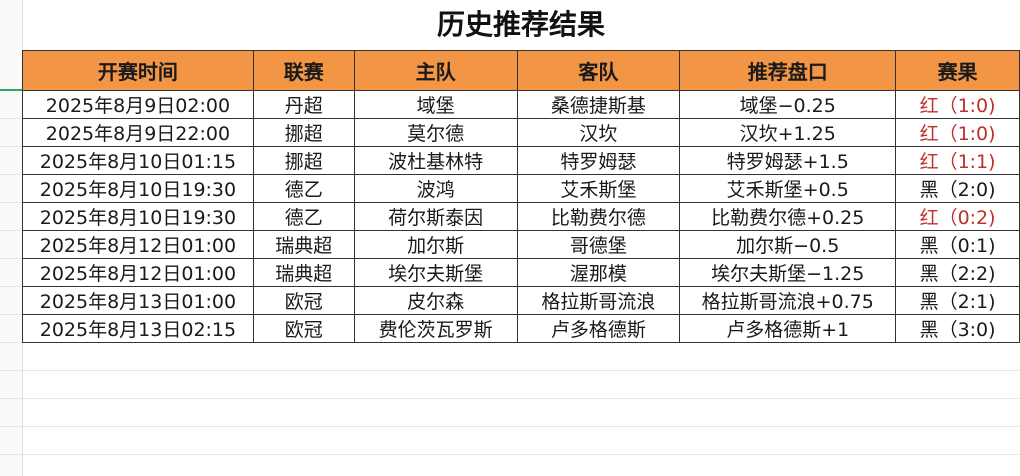  I want to click on table-header-row: 开赛时间 联赛 主队 客队 推荐盘口 赛果, so click(521, 70).